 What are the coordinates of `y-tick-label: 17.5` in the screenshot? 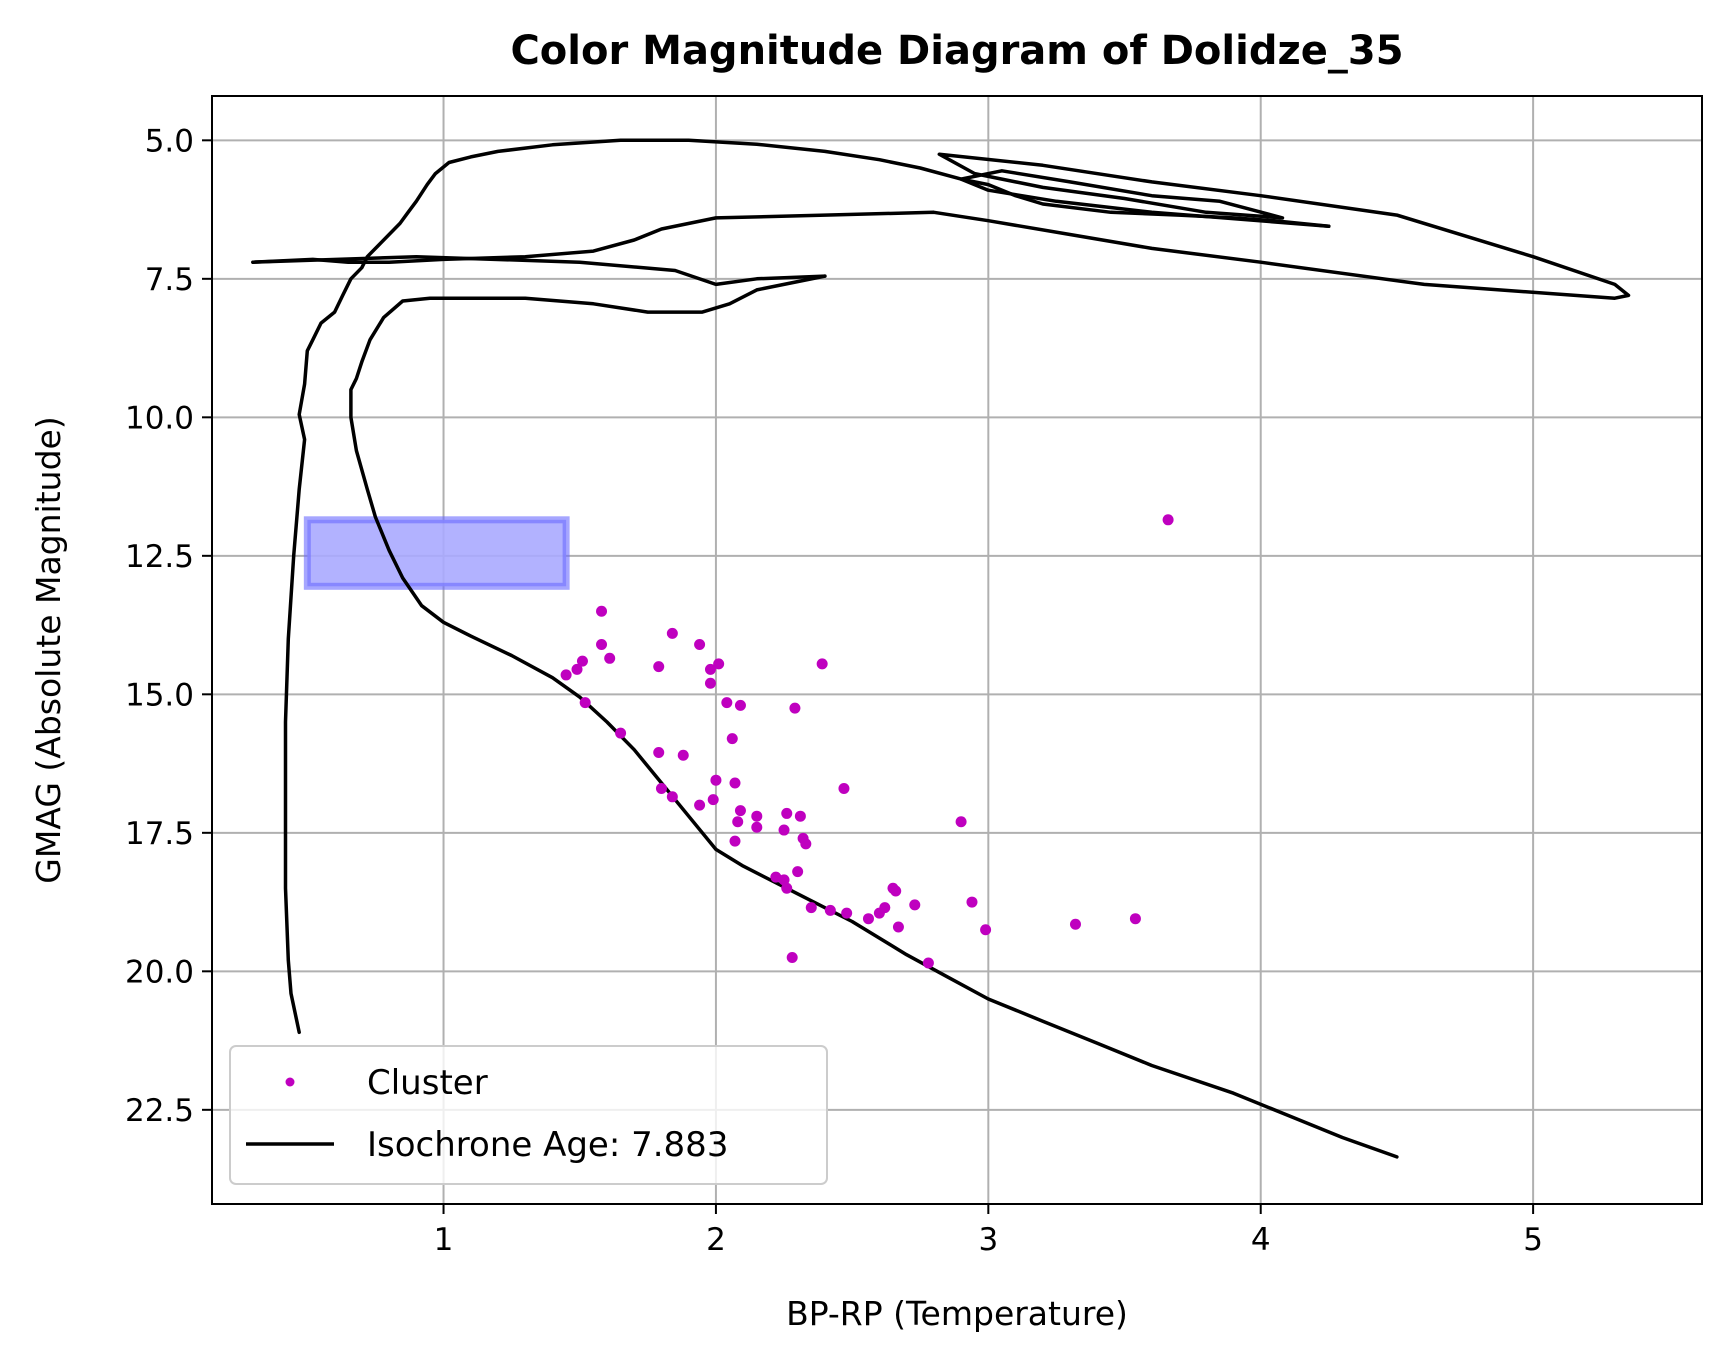 It's located at (159, 834).